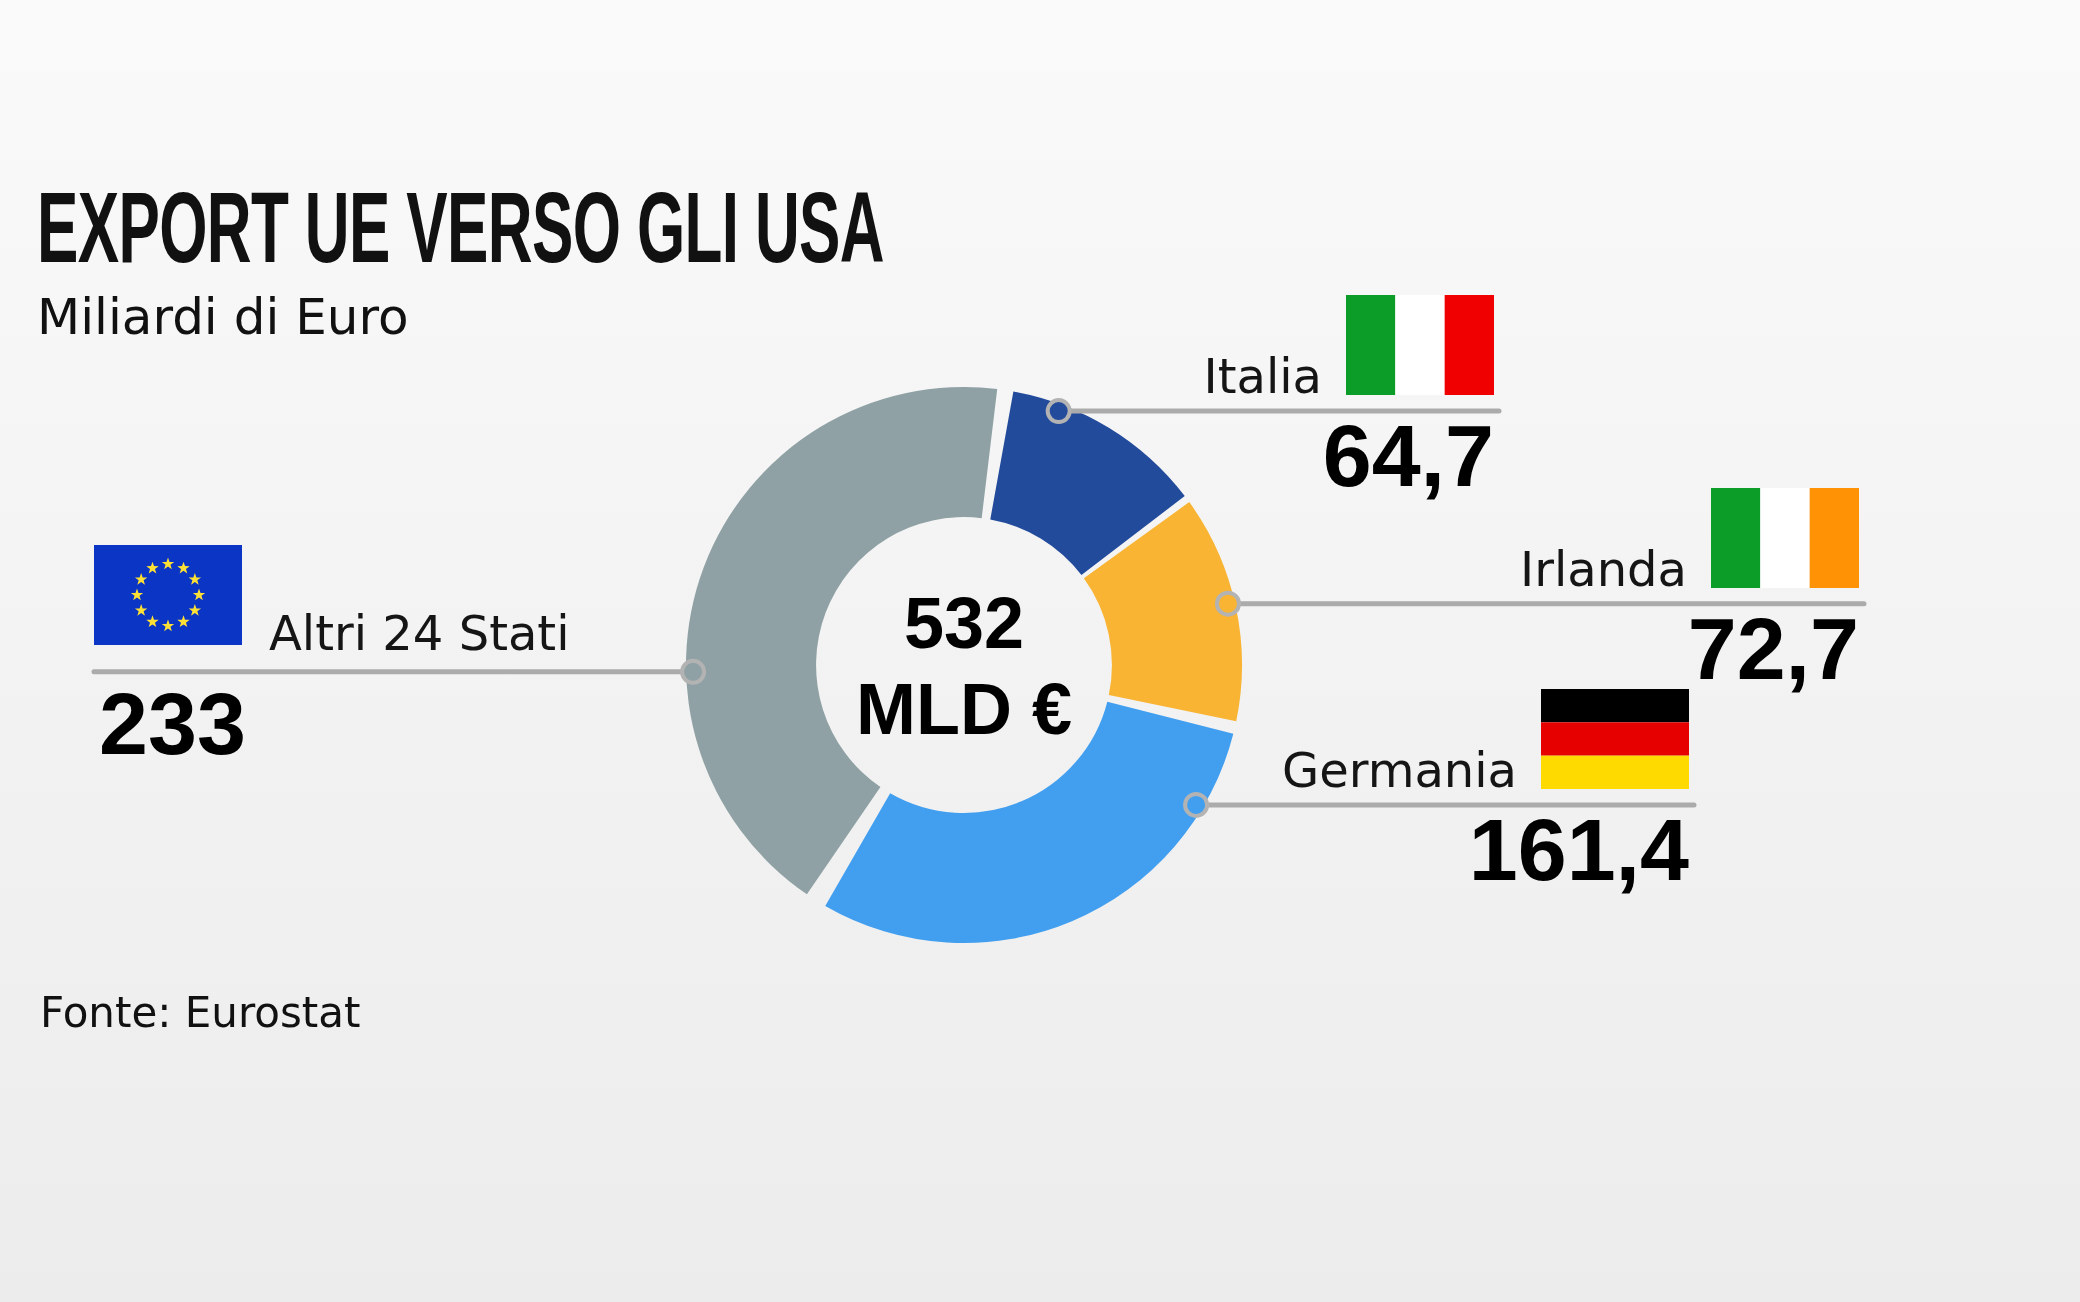  Describe the element at coordinates (200, 1012) in the screenshot. I see `source-note: Fonte: Eurostat` at that location.